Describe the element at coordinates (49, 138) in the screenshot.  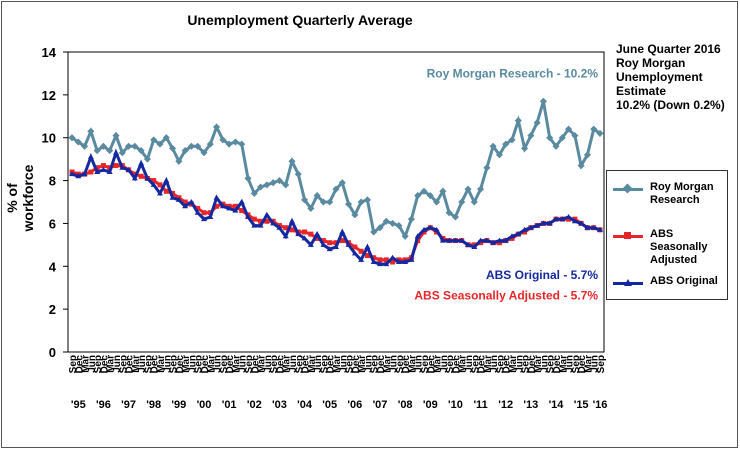
I see `y-tick-label: 10` at that location.